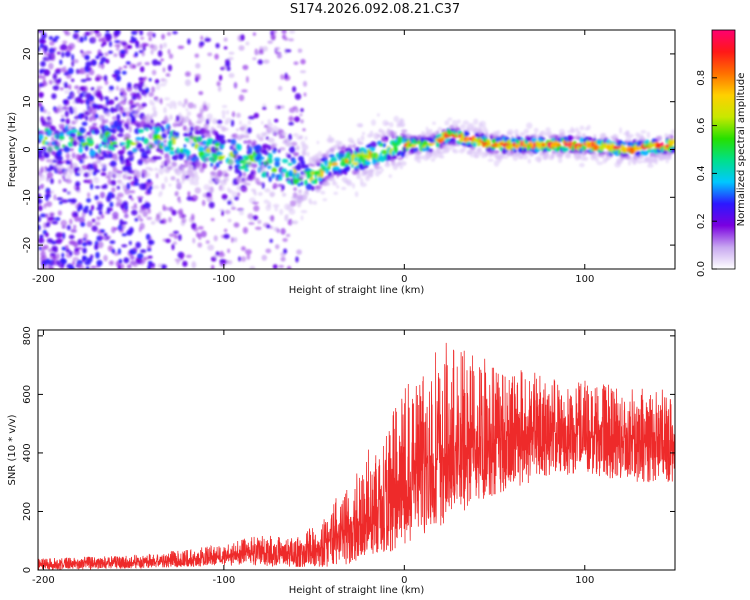  Describe the element at coordinates (224, 580) in the screenshot. I see `x-tick-label: -100` at that location.